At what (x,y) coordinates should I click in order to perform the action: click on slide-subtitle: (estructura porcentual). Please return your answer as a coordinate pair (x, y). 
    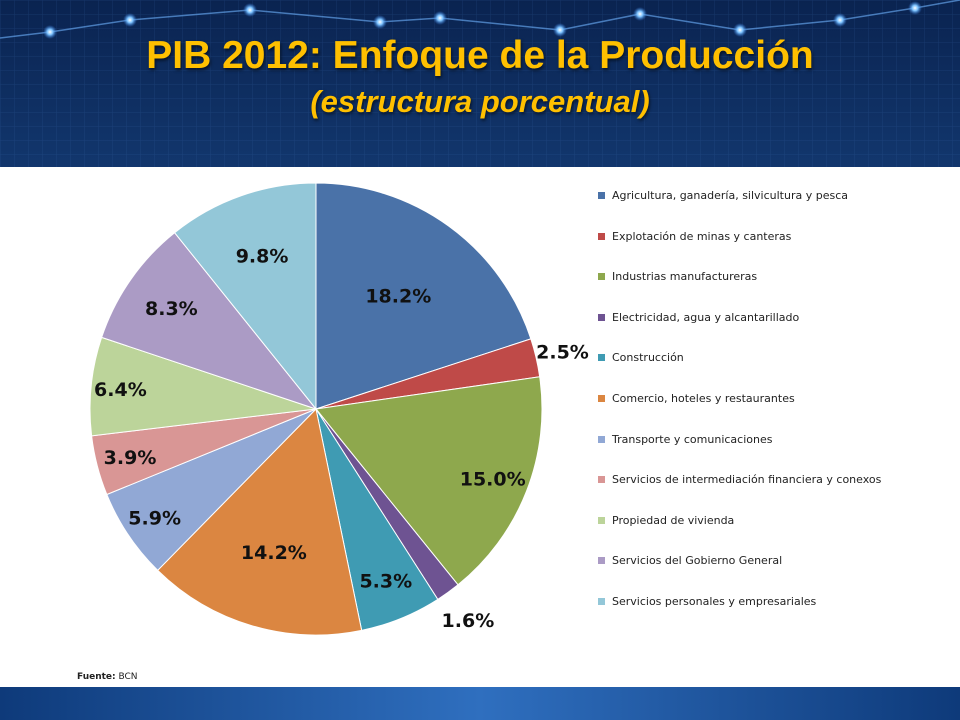
    Looking at the image, I should click on (480, 101).